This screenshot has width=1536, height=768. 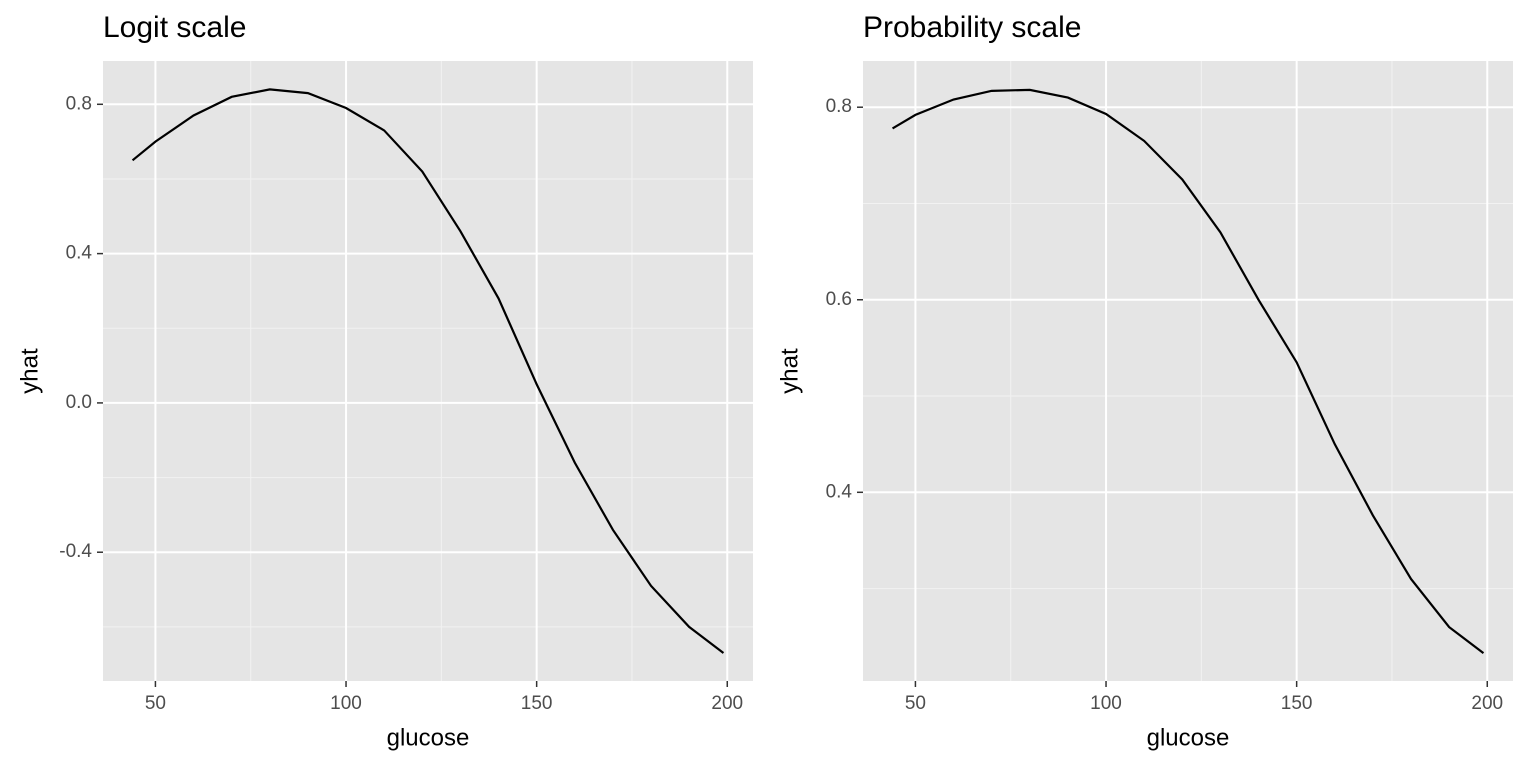 What do you see at coordinates (79, 402) in the screenshot?
I see `y-tick-label: 0.0` at bounding box center [79, 402].